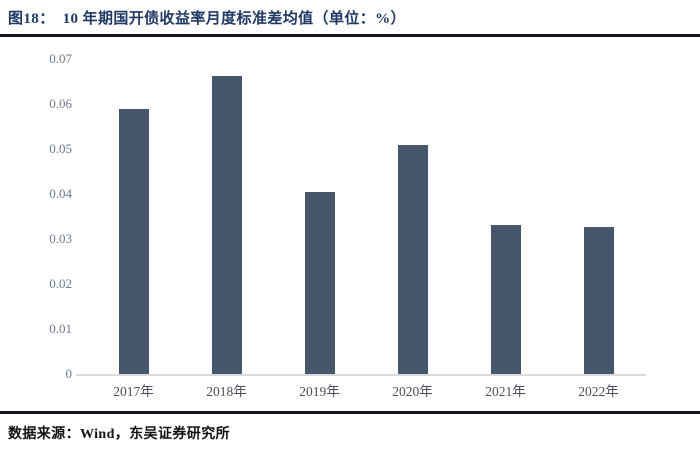 The width and height of the screenshot is (700, 465). What do you see at coordinates (60, 328) in the screenshot?
I see `y-tick-label: 0.01` at bounding box center [60, 328].